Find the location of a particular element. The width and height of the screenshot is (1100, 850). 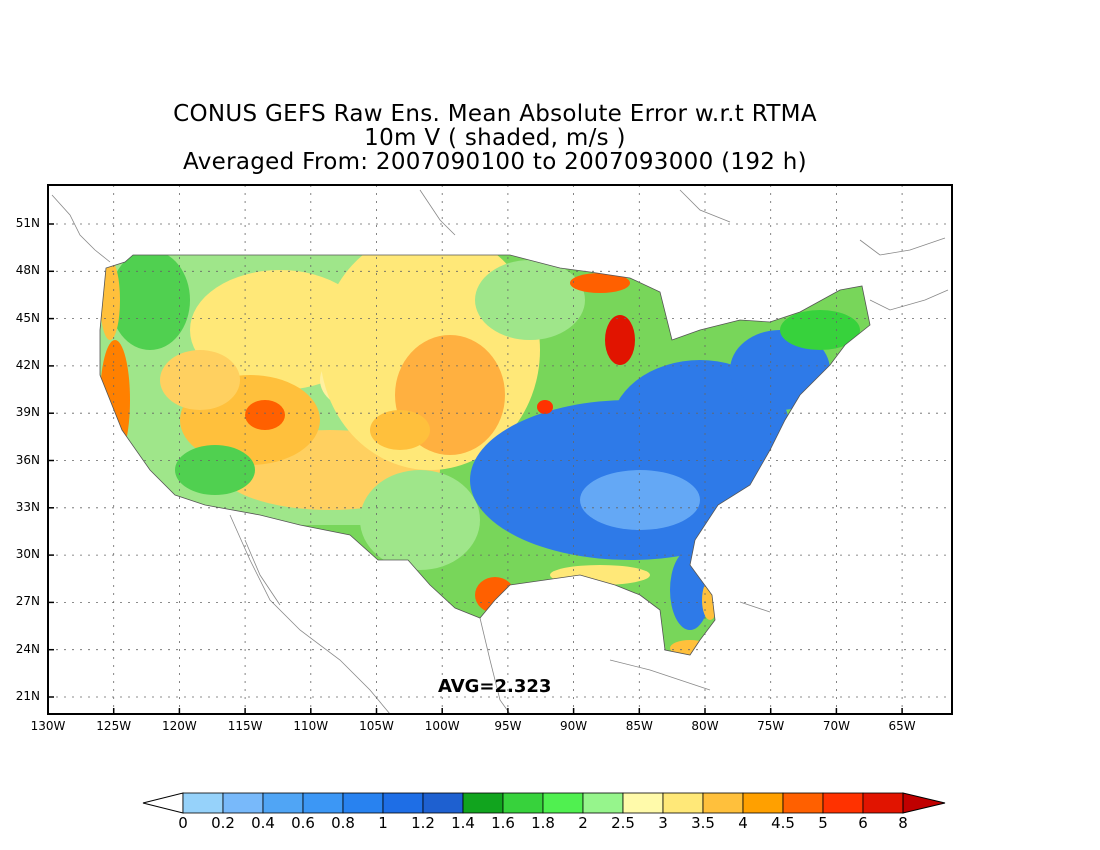

lat-label: 30N is located at coordinates (27, 554).